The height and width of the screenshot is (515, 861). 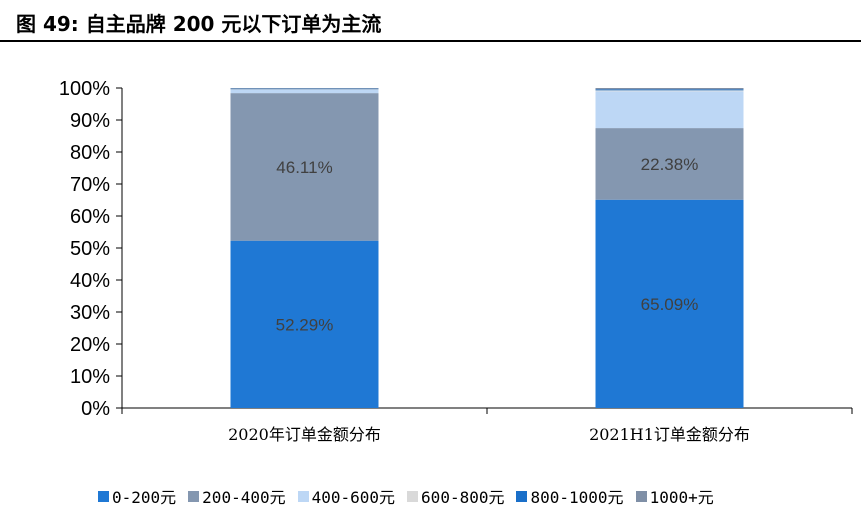 I want to click on legend-item: 0-200元, so click(x=137, y=496).